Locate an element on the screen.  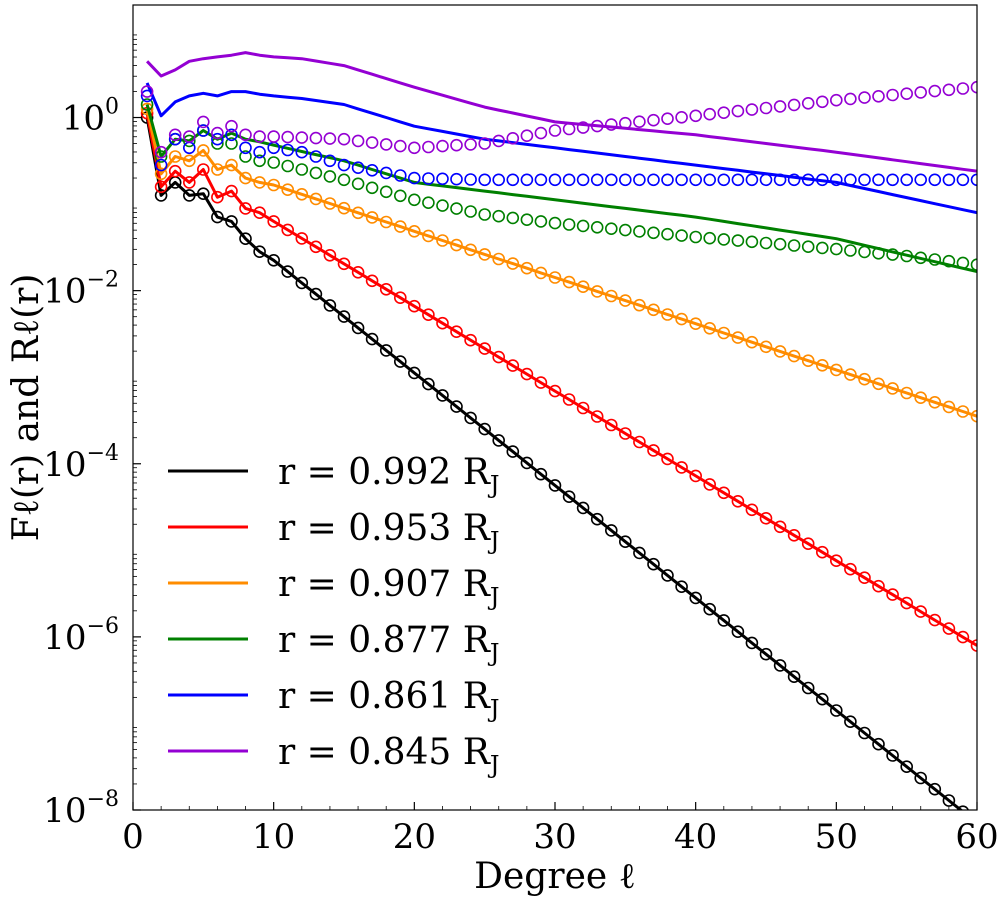
x-tick-label: 30 is located at coordinates (554, 837).